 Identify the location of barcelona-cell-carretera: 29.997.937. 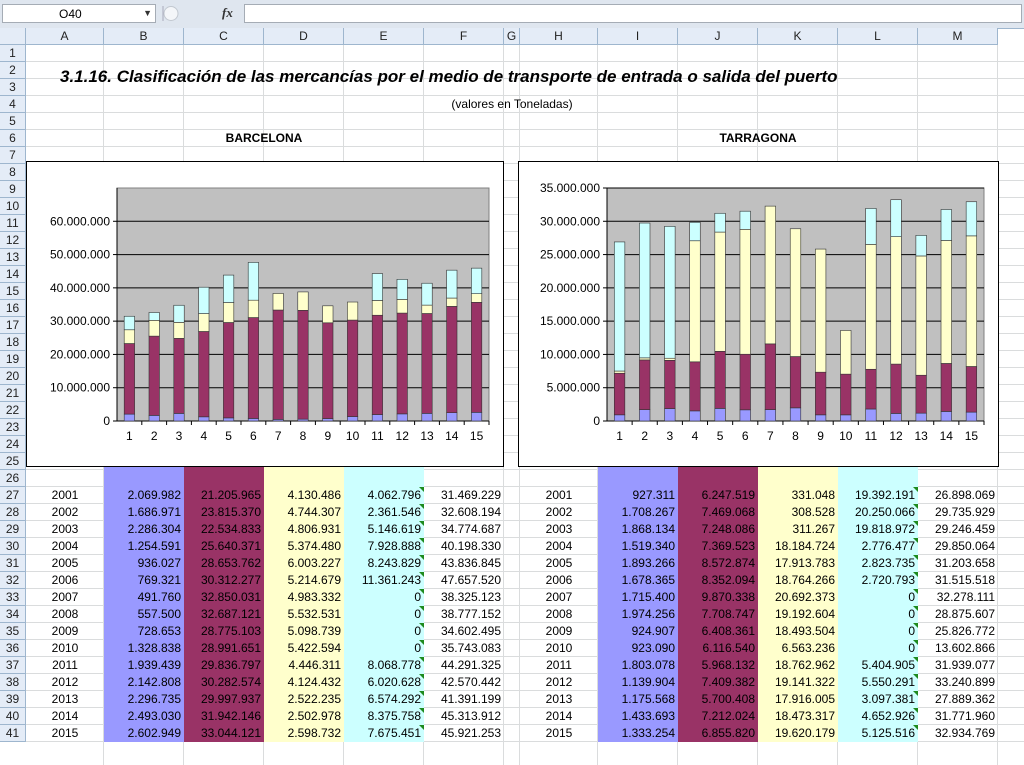
(224, 699).